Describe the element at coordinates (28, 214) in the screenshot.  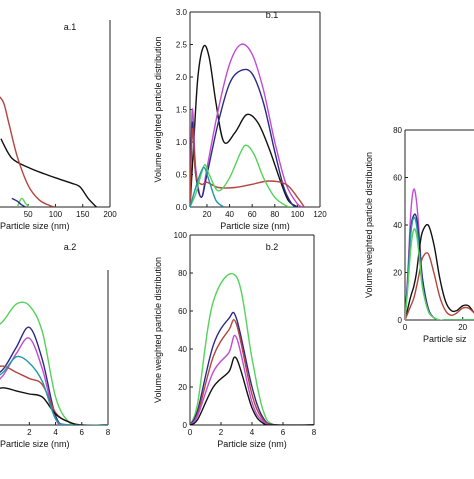
I see `x-tick-label: 50` at that location.